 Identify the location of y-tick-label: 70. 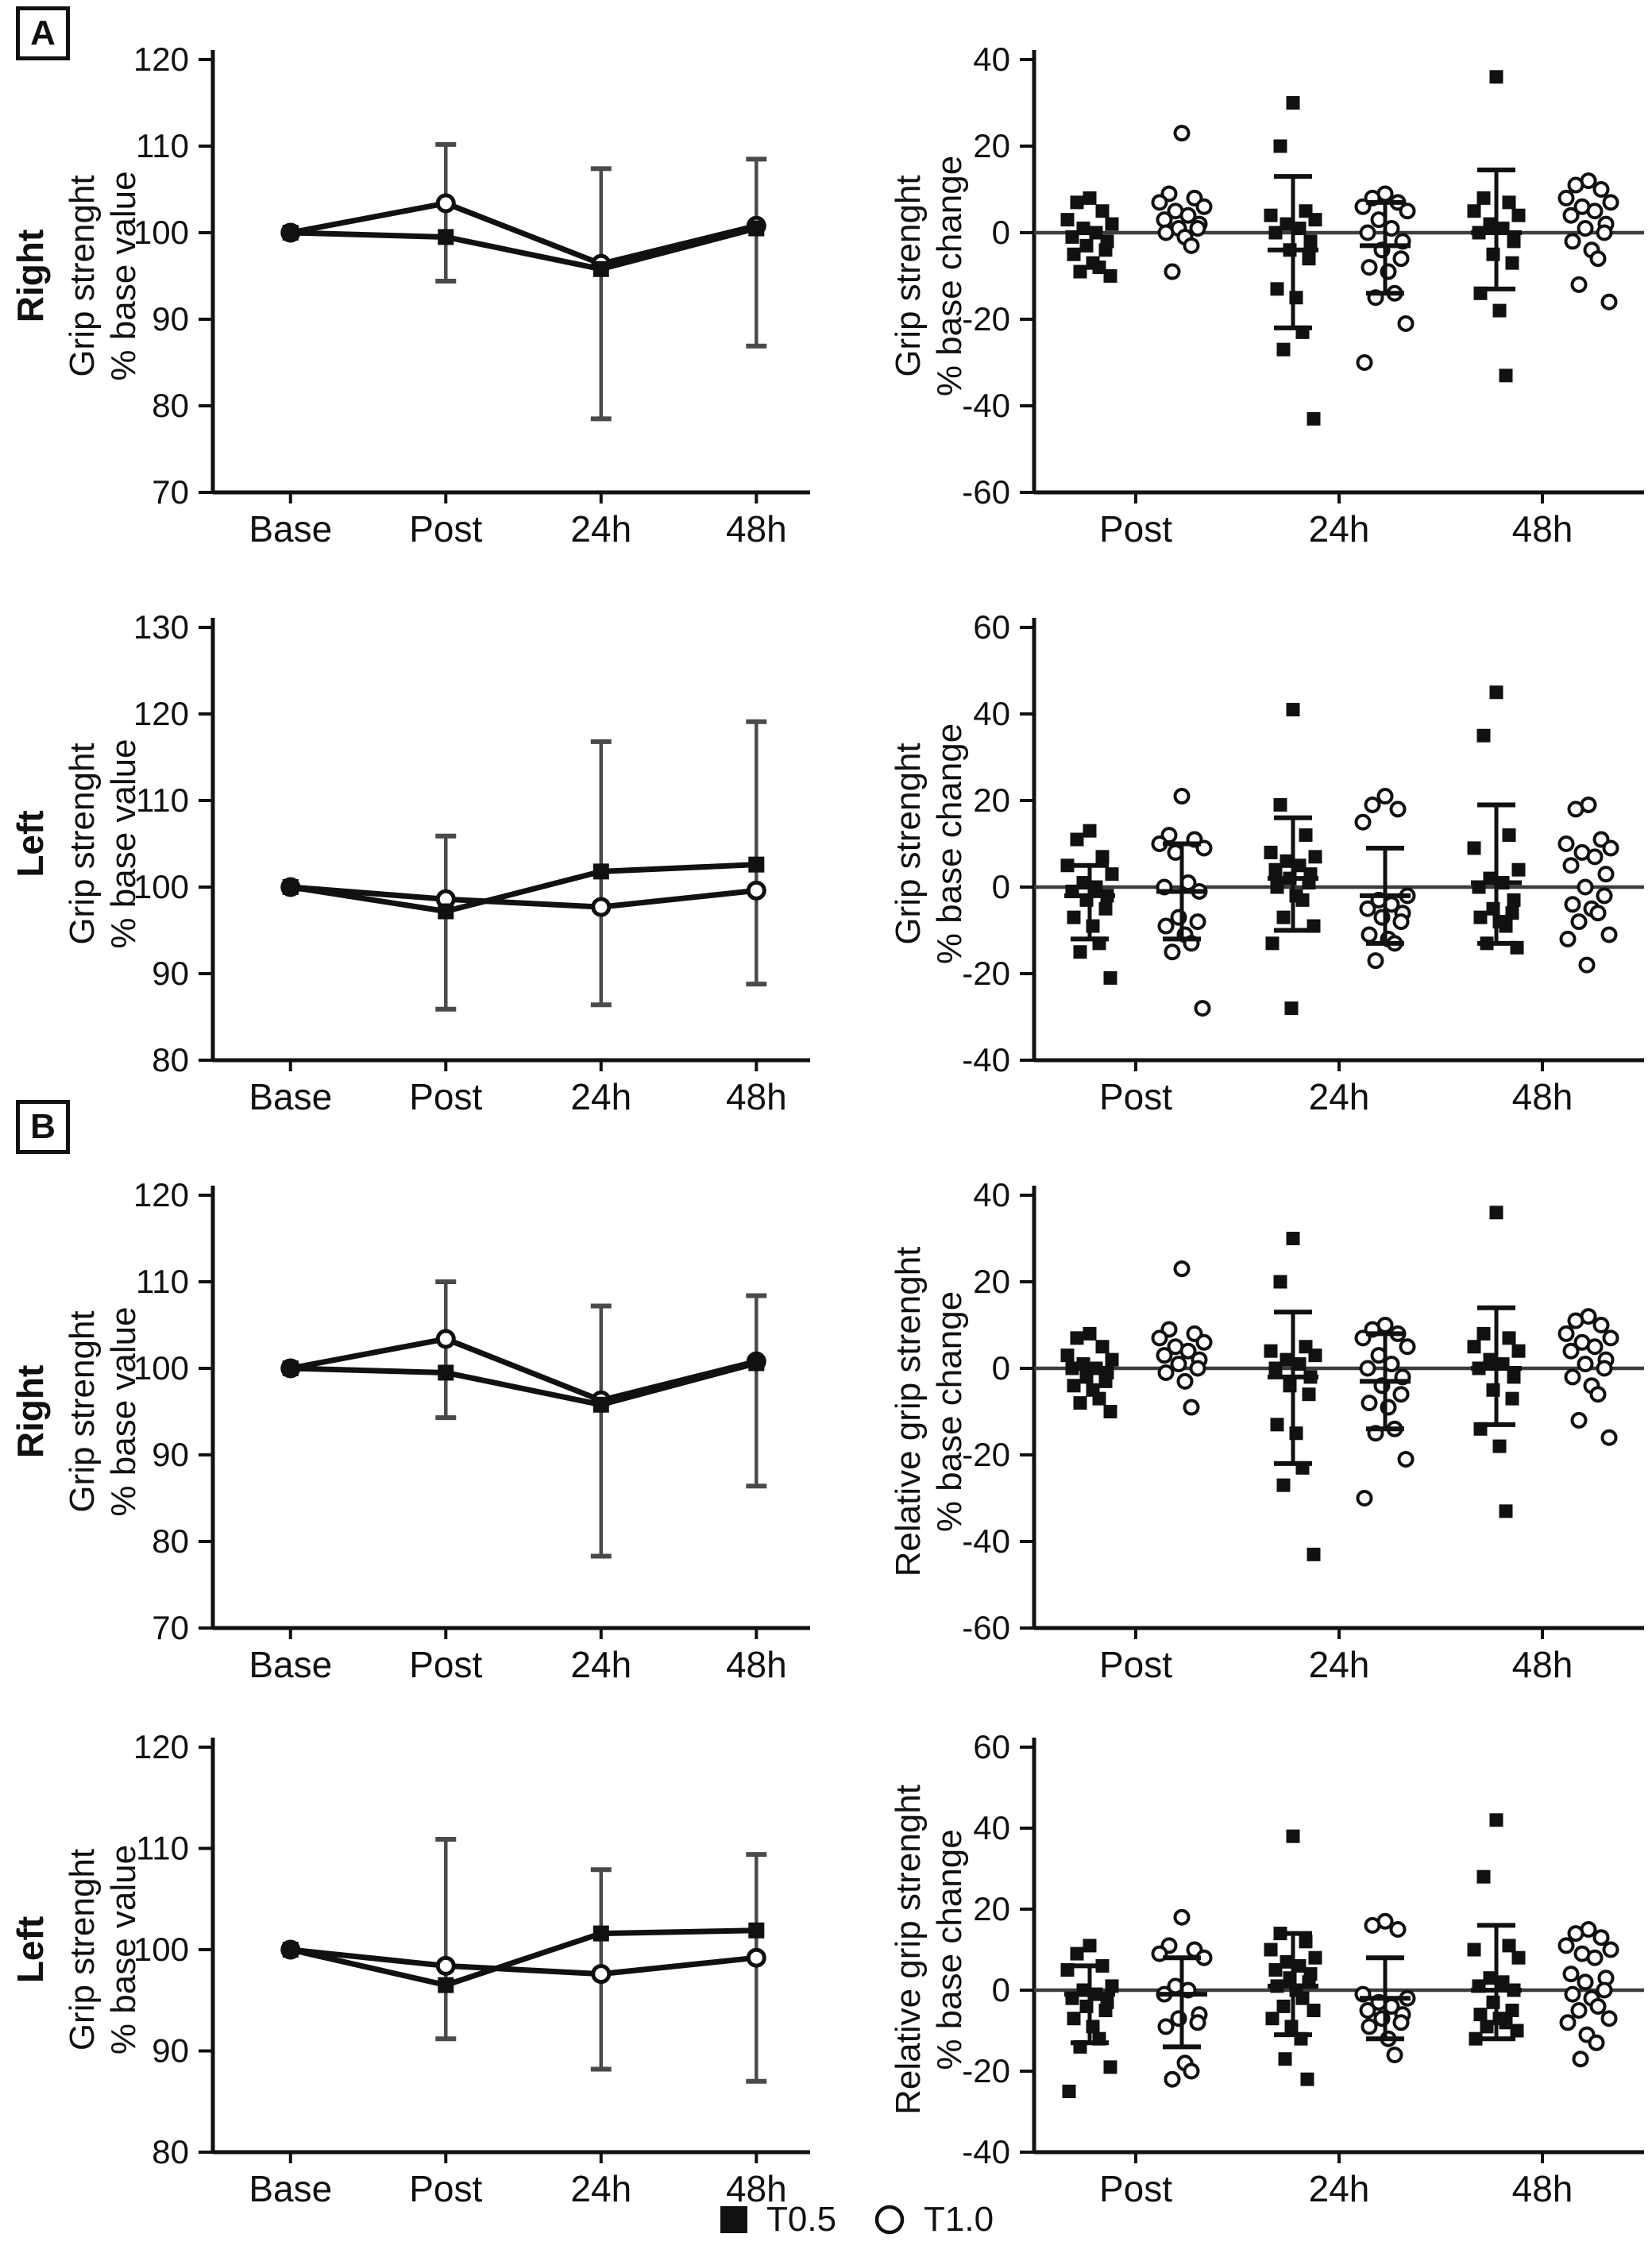
(170, 1628).